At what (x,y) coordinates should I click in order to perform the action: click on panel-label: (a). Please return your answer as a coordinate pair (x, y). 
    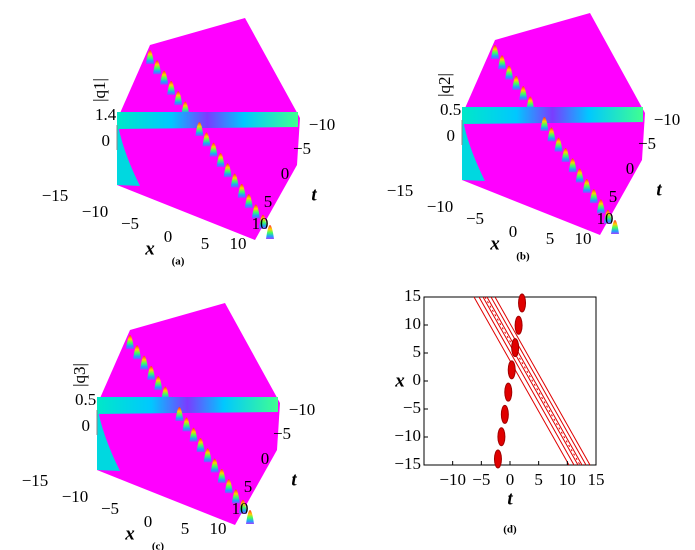
    Looking at the image, I should click on (178, 262).